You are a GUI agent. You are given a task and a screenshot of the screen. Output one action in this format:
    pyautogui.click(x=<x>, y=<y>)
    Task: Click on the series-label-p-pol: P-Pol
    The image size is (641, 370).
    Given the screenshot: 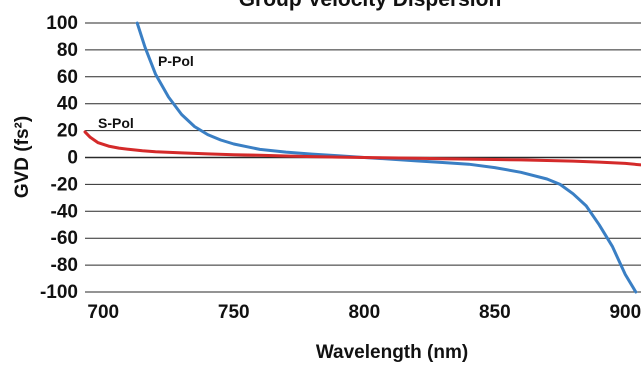 What is the action you would take?
    pyautogui.click(x=176, y=61)
    